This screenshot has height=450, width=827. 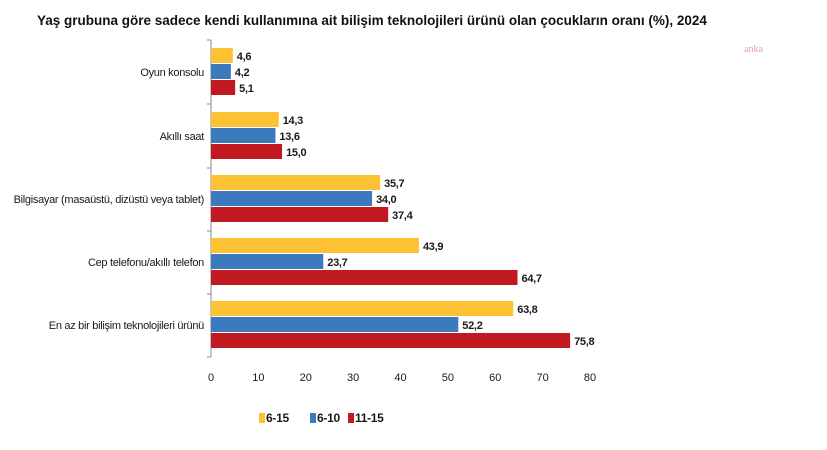 What do you see at coordinates (242, 73) in the screenshot?
I see `data-label: 4,2` at bounding box center [242, 73].